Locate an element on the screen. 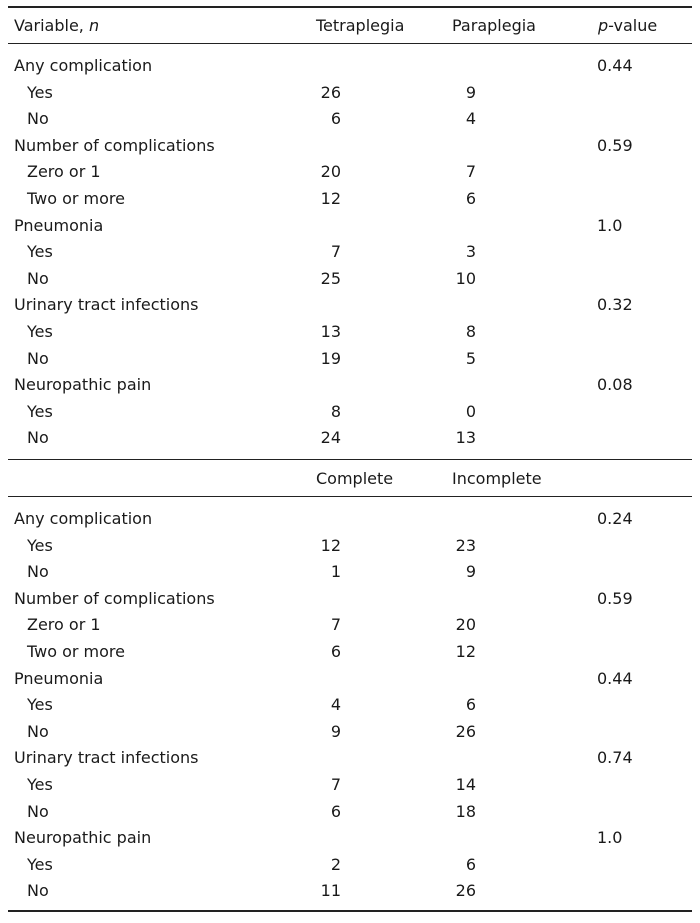 The width and height of the screenshot is (700, 923). table-row: No 6 18 is located at coordinates (350, 811).